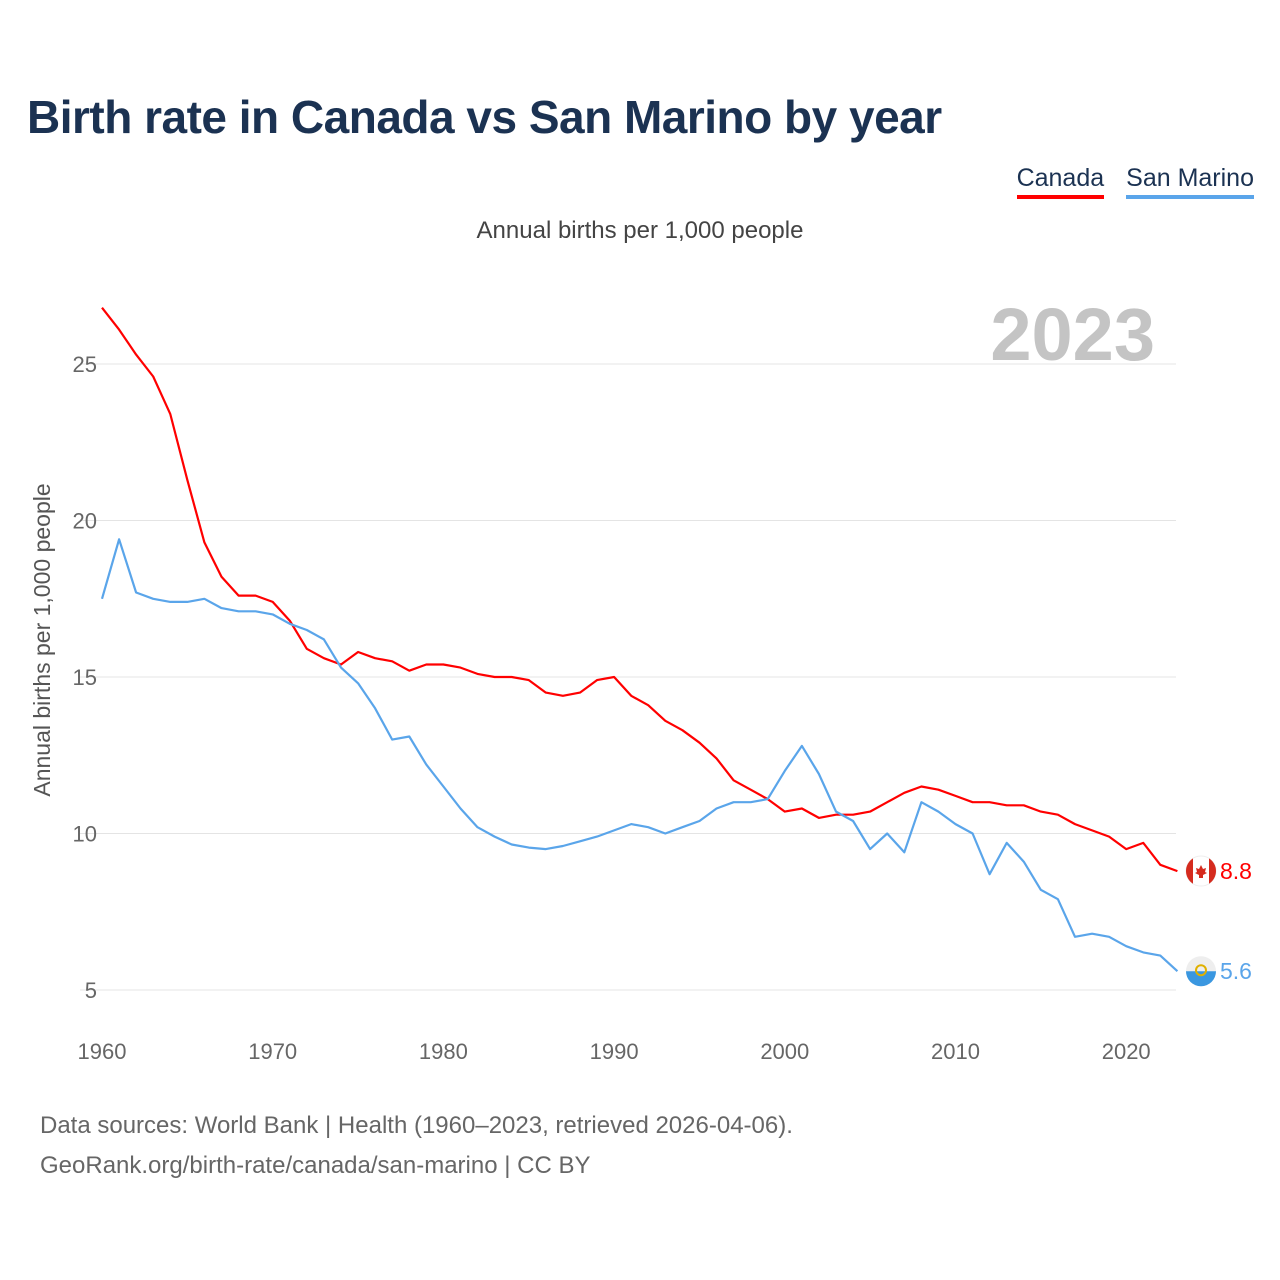 The image size is (1280, 1280). Describe the element at coordinates (42, 639) in the screenshot. I see `y-axis-label: Annual births per 1,000 people` at that location.